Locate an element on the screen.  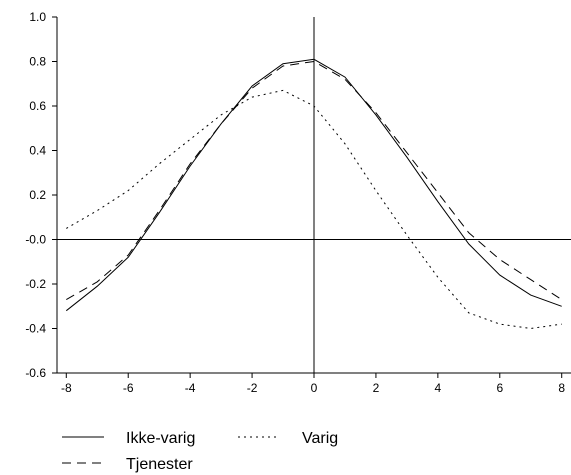
x-tick-label: -8 is located at coordinates (66, 388).